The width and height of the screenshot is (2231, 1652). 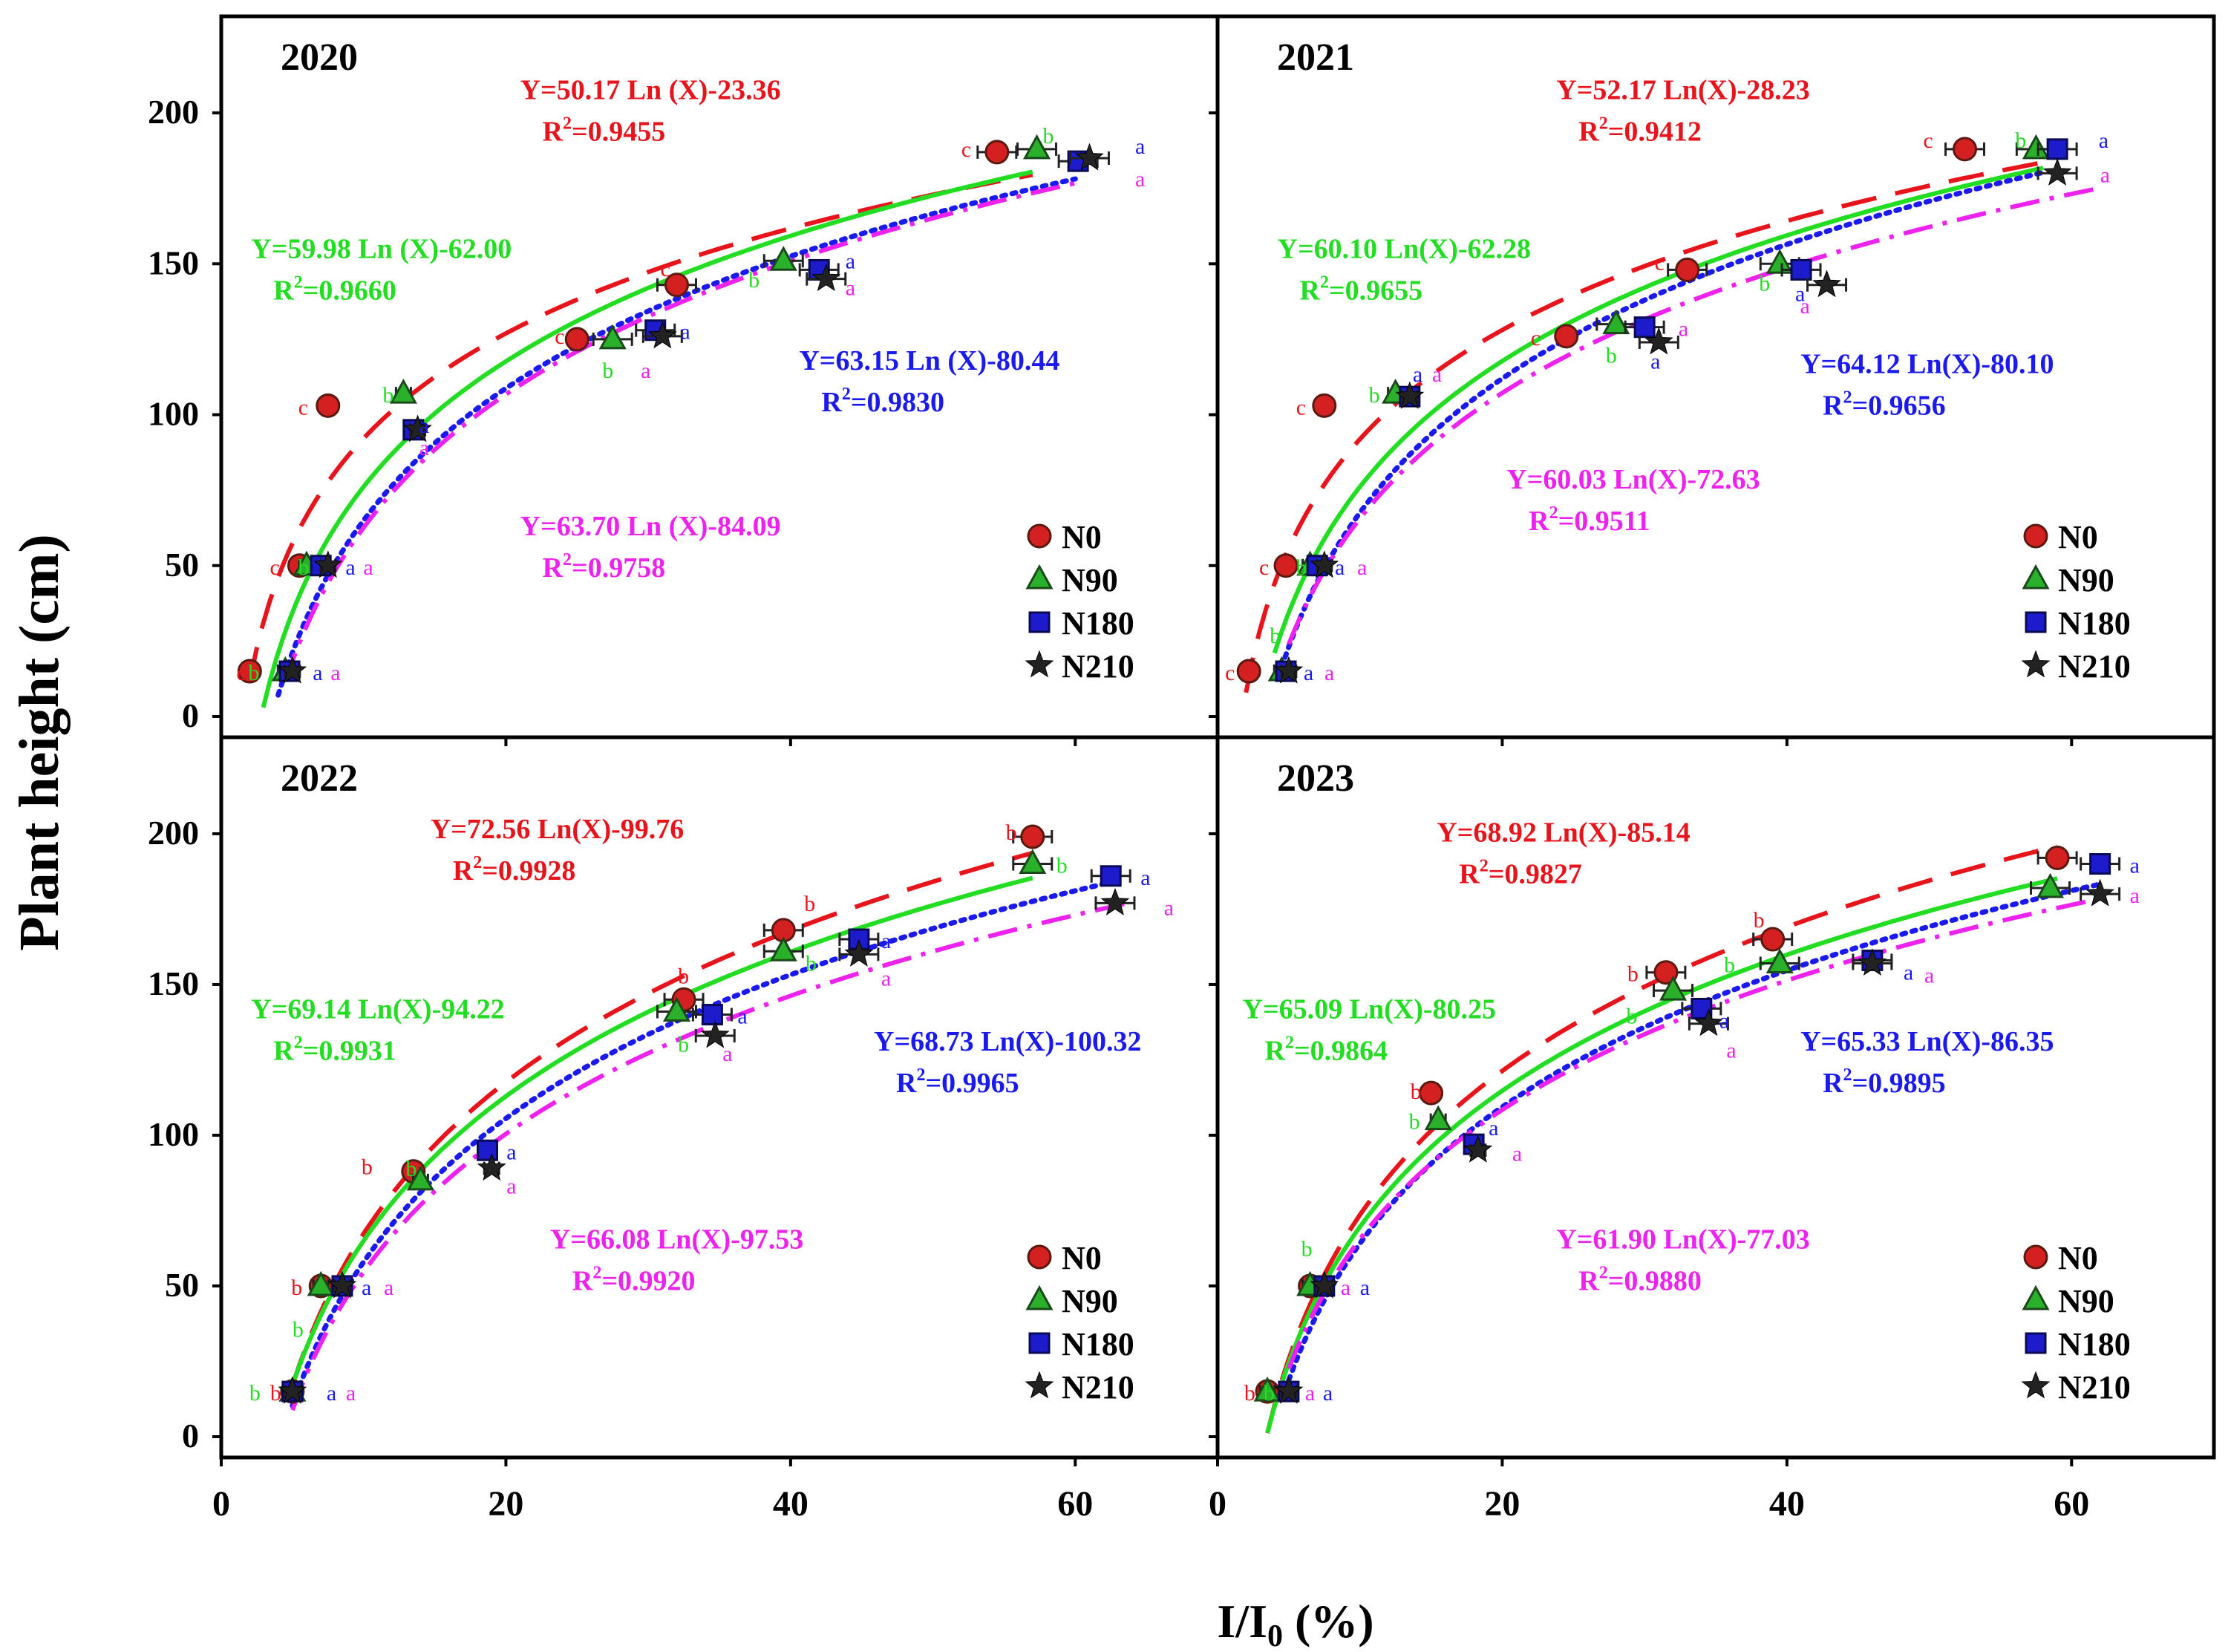 What do you see at coordinates (378, 1009) in the screenshot?
I see `equation-N90: Y=69.14 Ln(X)-94.22` at bounding box center [378, 1009].